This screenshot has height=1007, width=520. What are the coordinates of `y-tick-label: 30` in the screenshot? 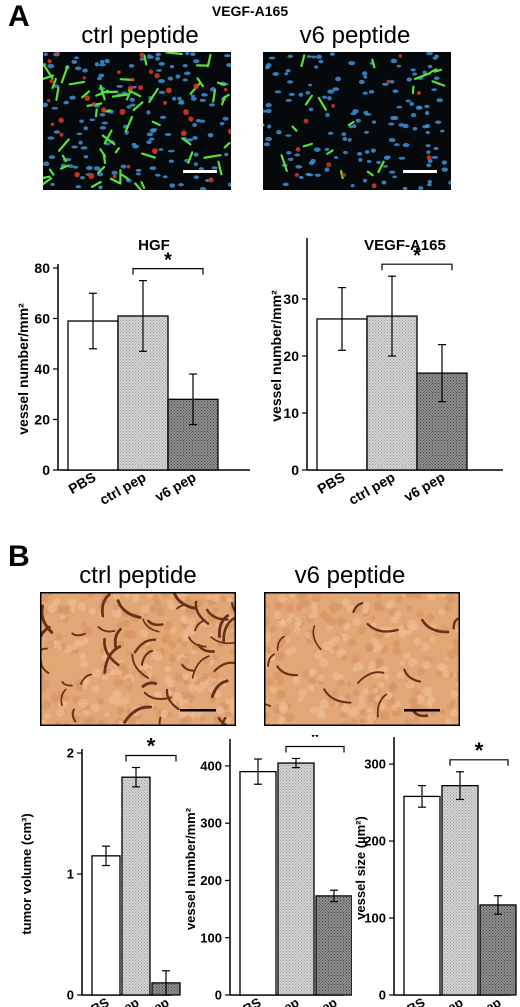 It's located at (291, 299).